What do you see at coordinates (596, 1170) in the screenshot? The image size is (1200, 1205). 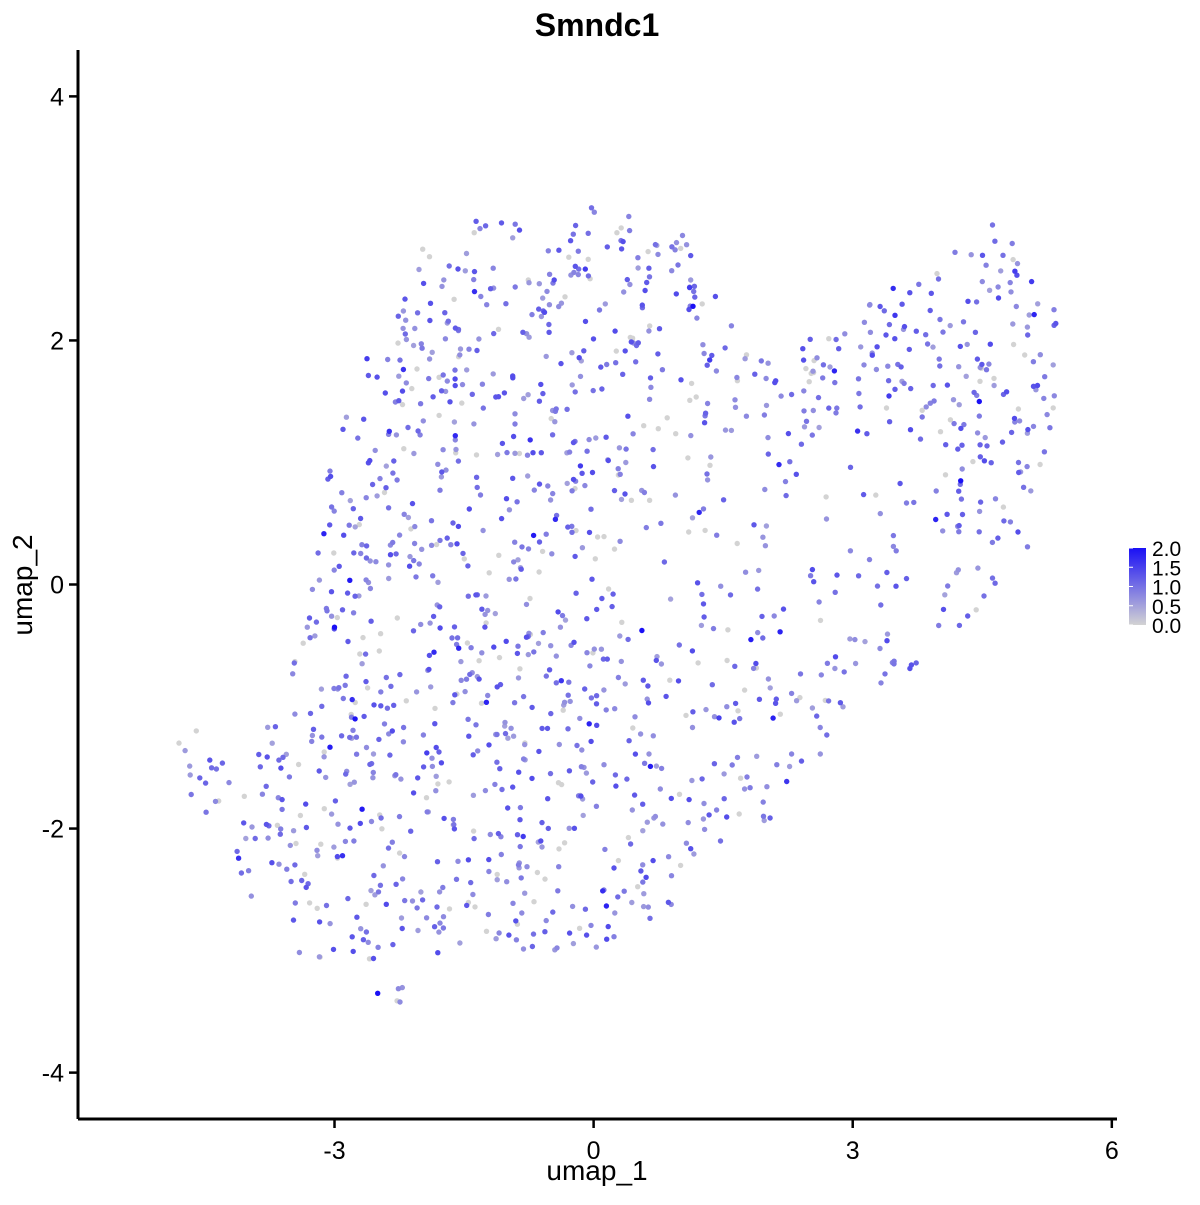 I see `x-axis-title: umap_1` at bounding box center [596, 1170].